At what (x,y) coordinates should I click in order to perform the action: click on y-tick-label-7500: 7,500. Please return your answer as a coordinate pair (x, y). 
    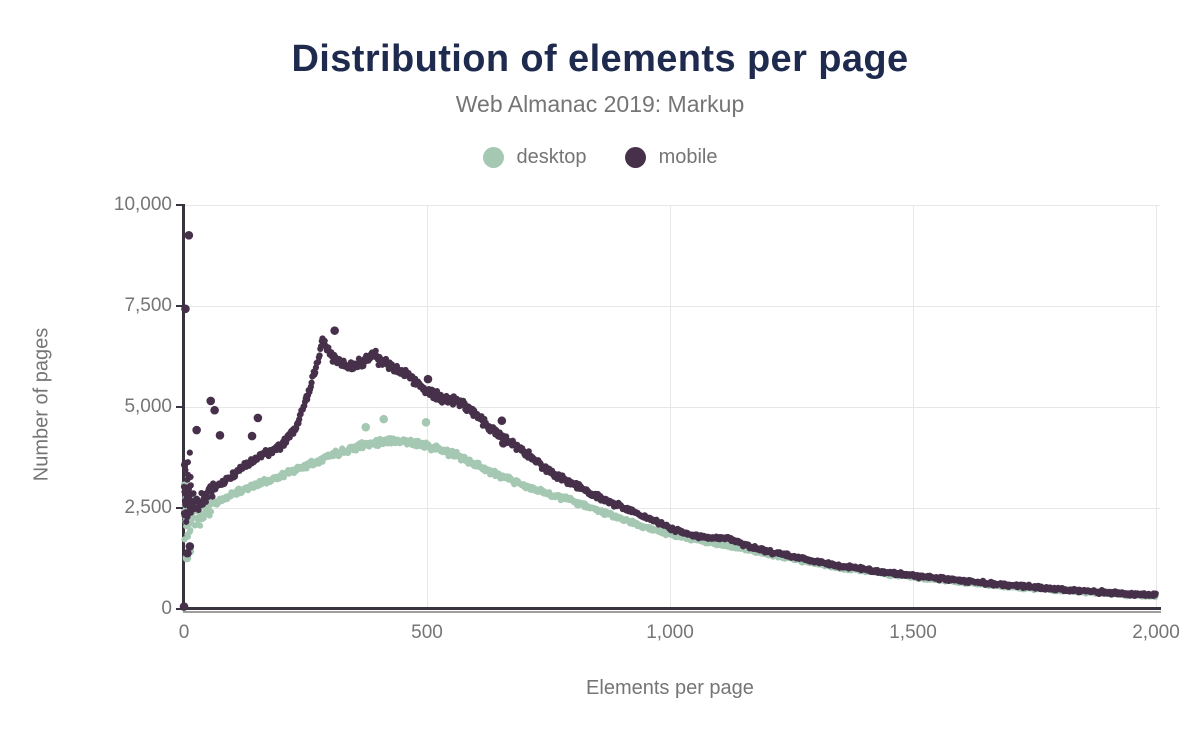
    Looking at the image, I should click on (148, 305).